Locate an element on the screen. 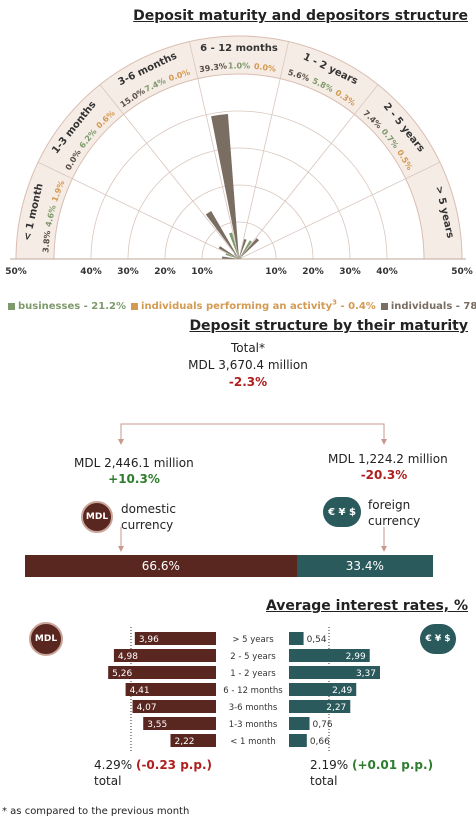 The height and width of the screenshot is (823, 476). domestic-rate-label: 4,41 is located at coordinates (140, 691).